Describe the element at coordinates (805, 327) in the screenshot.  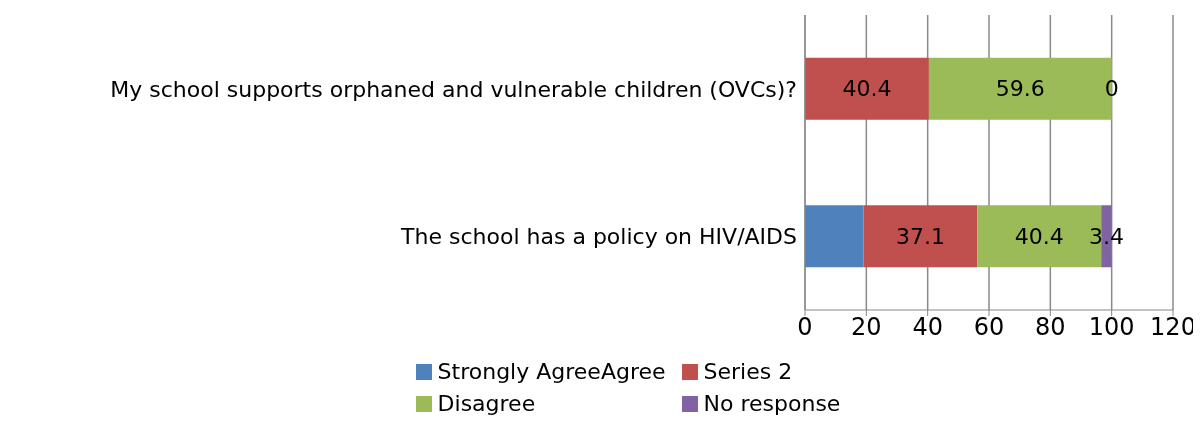
I see `x-tick-label: 0` at that location.